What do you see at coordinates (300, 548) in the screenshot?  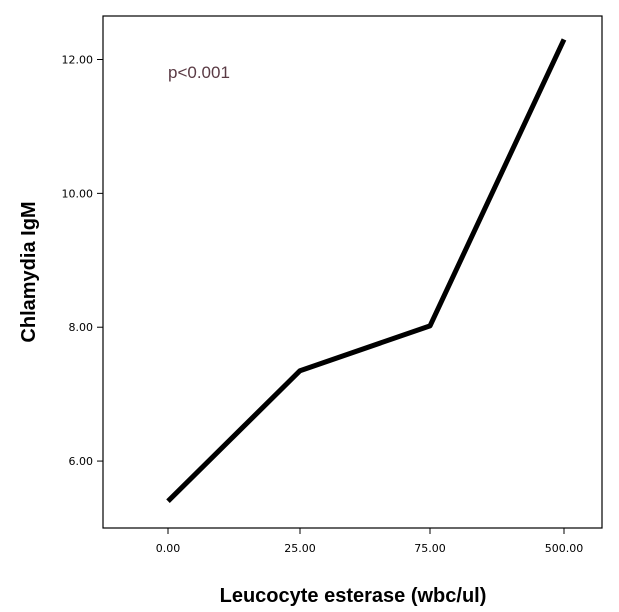 I see `x-tick-label: 25.00` at bounding box center [300, 548].